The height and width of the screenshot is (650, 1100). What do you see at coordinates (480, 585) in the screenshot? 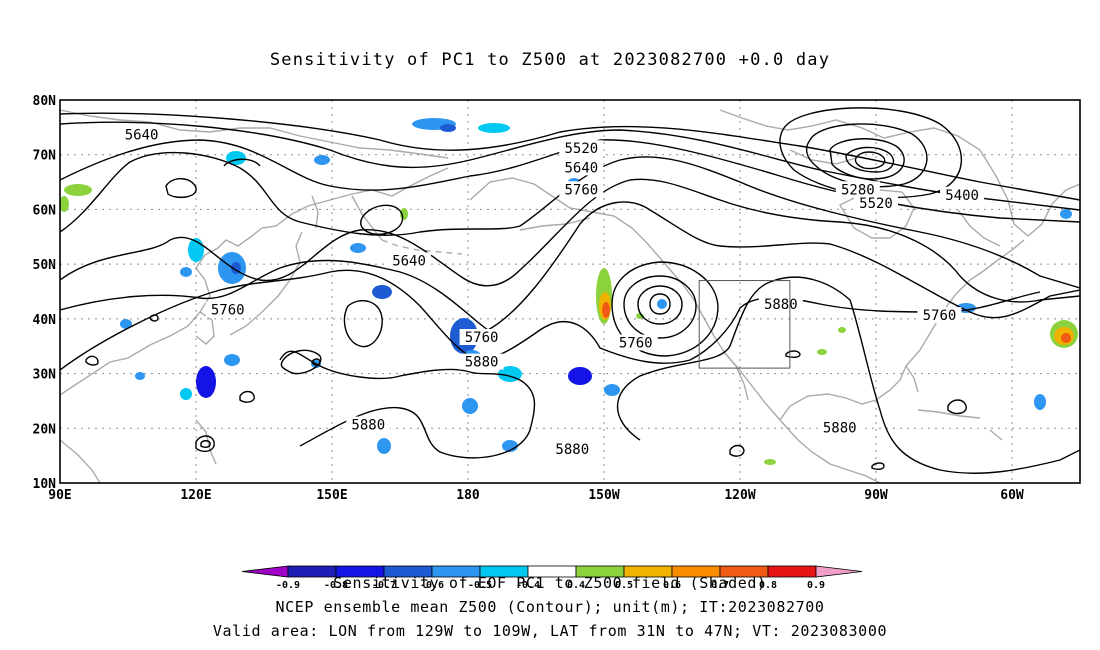
I see `colorbar-tick-label: -0.5` at bounding box center [480, 585].